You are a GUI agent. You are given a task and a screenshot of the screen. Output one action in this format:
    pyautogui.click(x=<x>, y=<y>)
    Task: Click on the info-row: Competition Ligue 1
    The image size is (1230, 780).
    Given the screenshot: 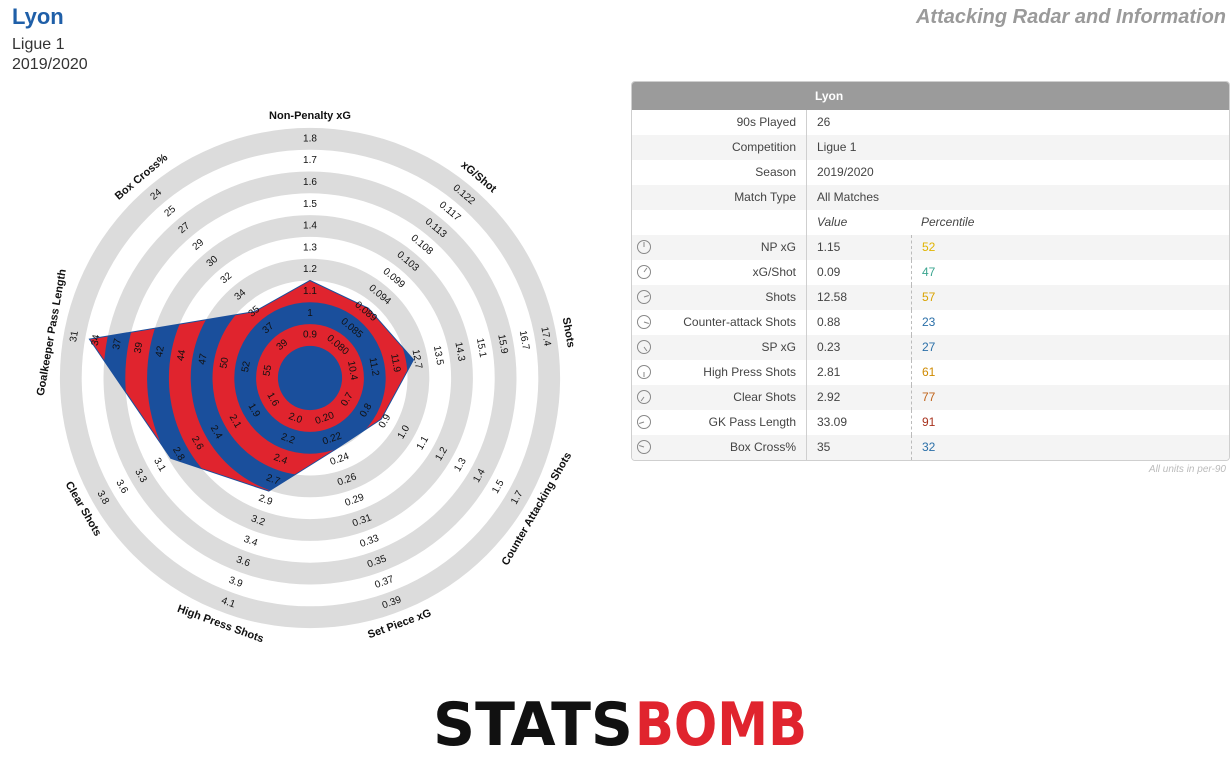 What is the action you would take?
    pyautogui.click(x=930, y=147)
    